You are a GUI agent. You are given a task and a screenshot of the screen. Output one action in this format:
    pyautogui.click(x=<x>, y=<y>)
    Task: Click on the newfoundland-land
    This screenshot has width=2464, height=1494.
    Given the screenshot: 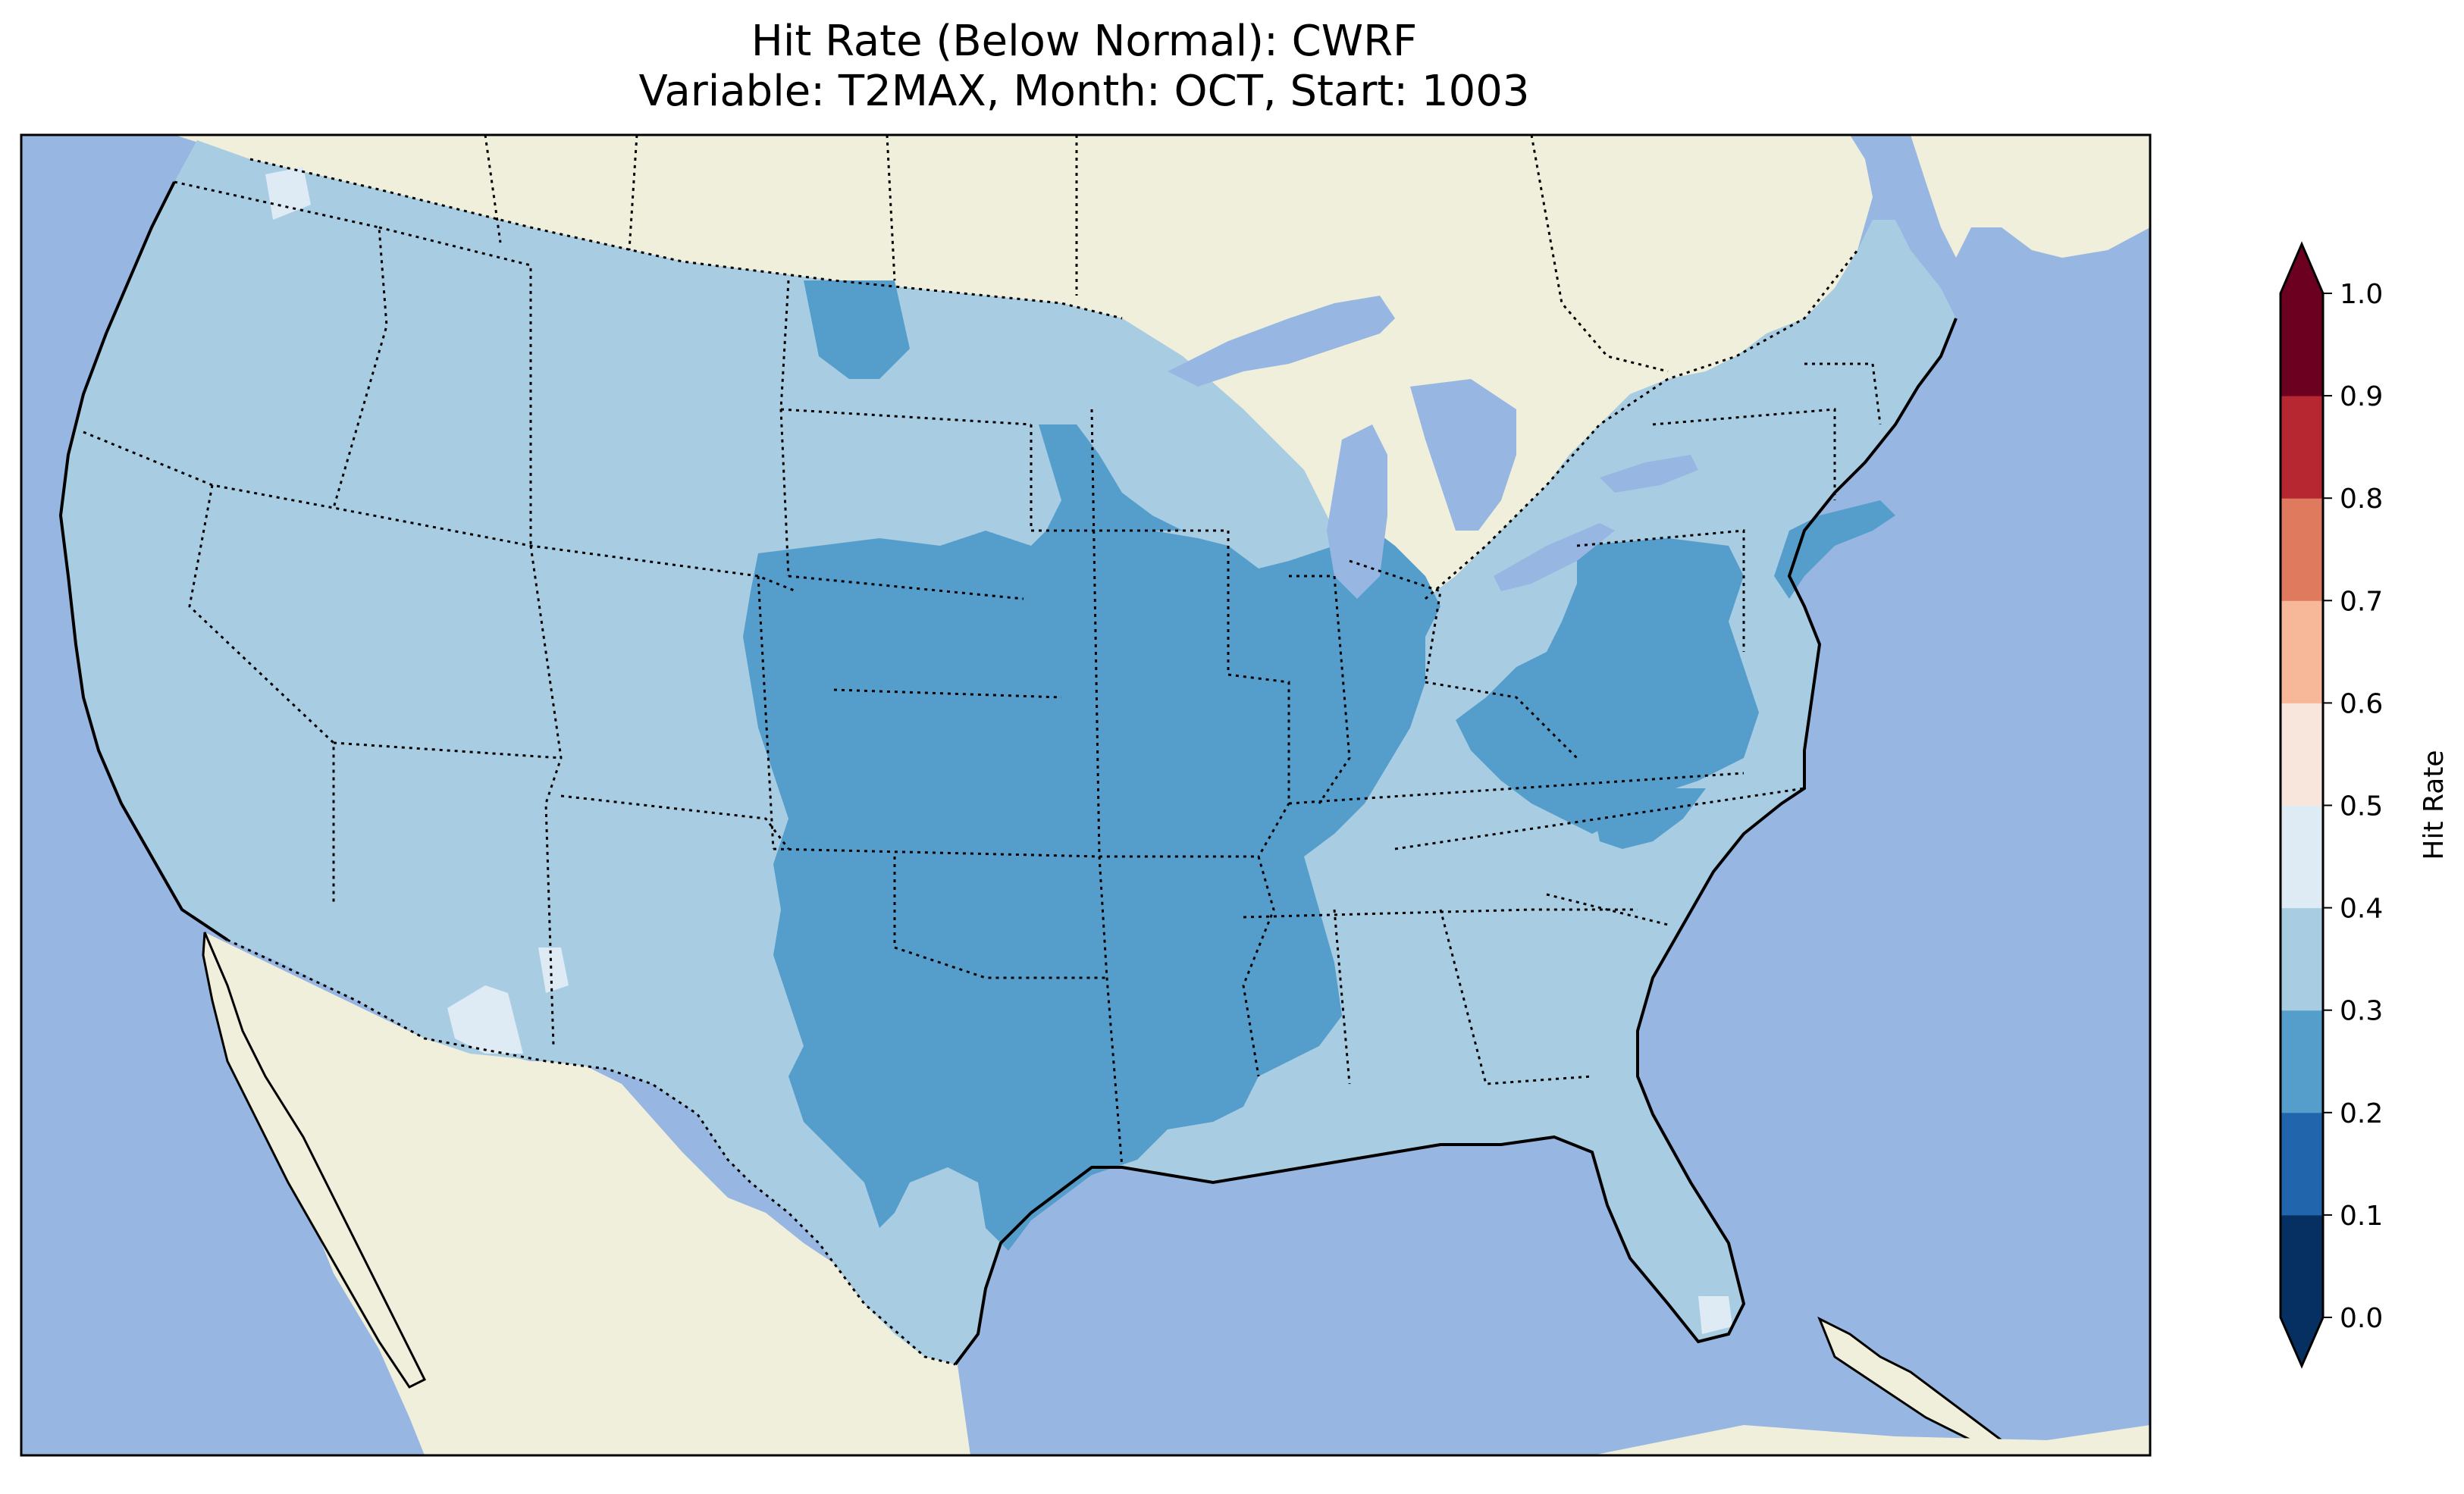 What is the action you would take?
    pyautogui.click(x=2085, y=208)
    